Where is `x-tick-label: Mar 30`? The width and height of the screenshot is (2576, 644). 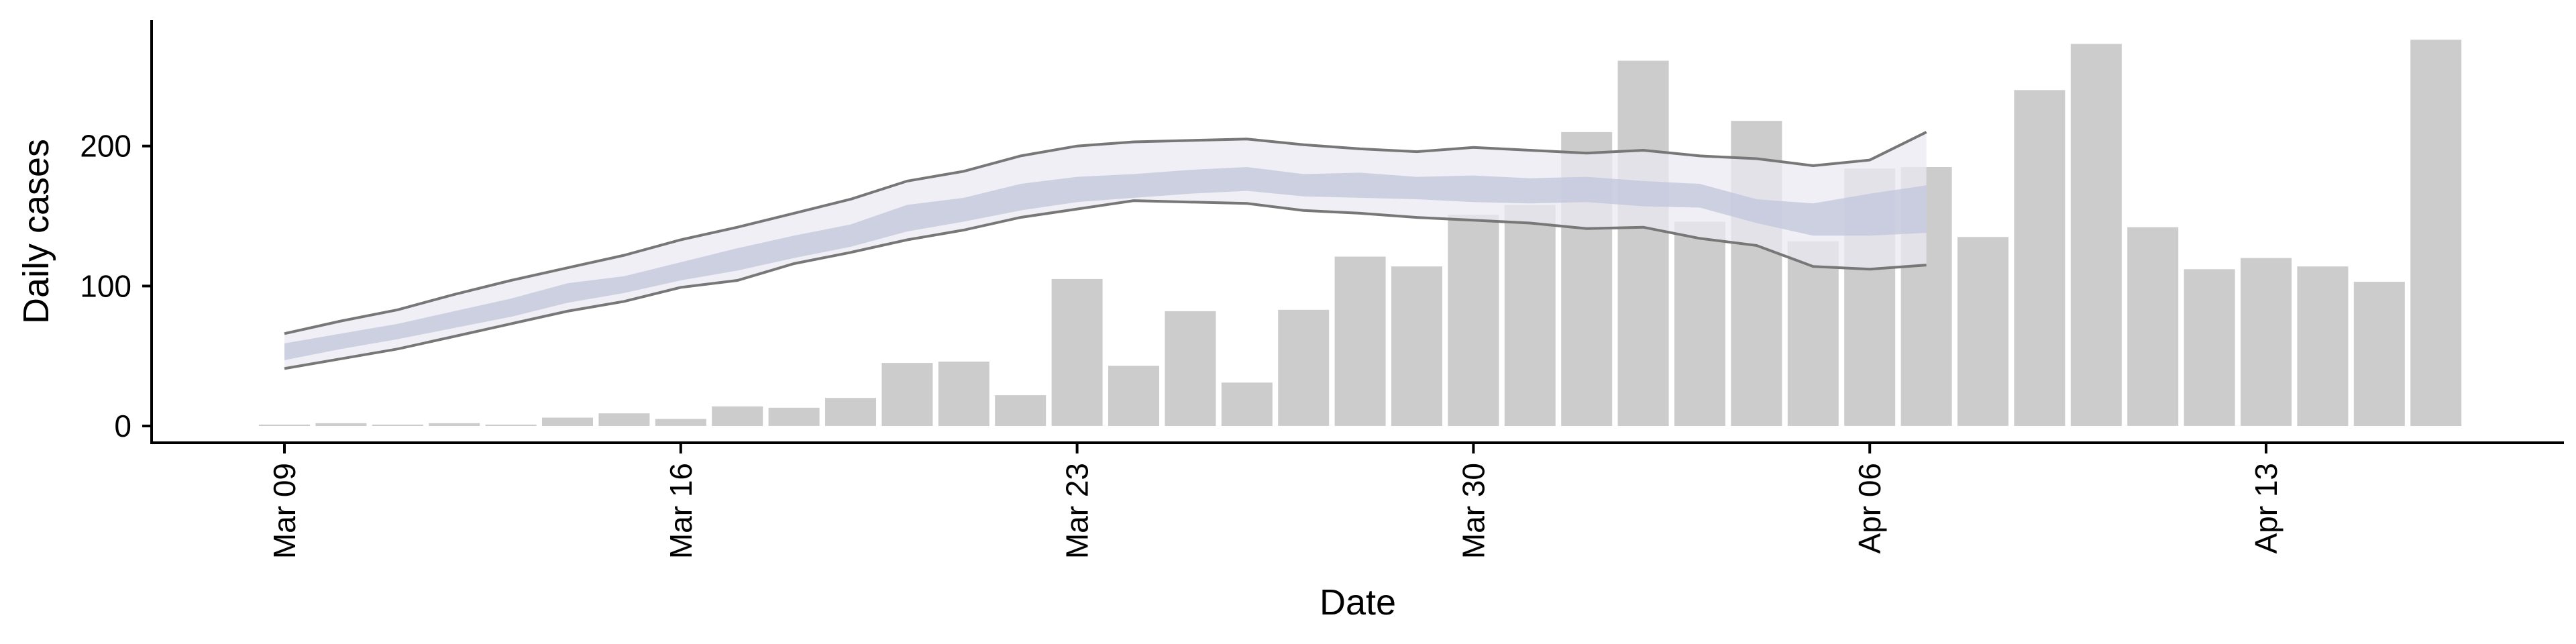
x-tick-label: Mar 30 is located at coordinates (1473, 511).